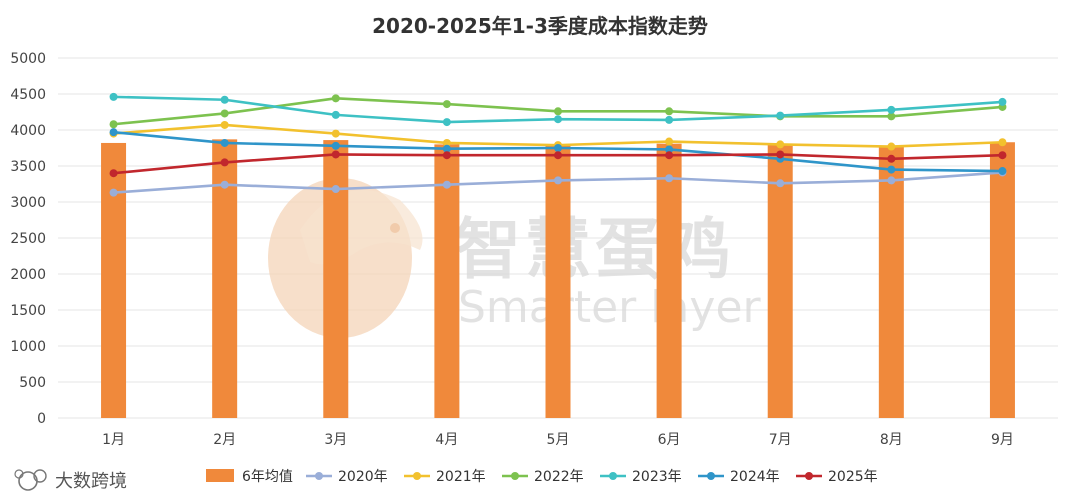 The width and height of the screenshot is (1080, 500). What do you see at coordinates (28, 347) in the screenshot?
I see `y-tick-label: 1000` at bounding box center [28, 347].